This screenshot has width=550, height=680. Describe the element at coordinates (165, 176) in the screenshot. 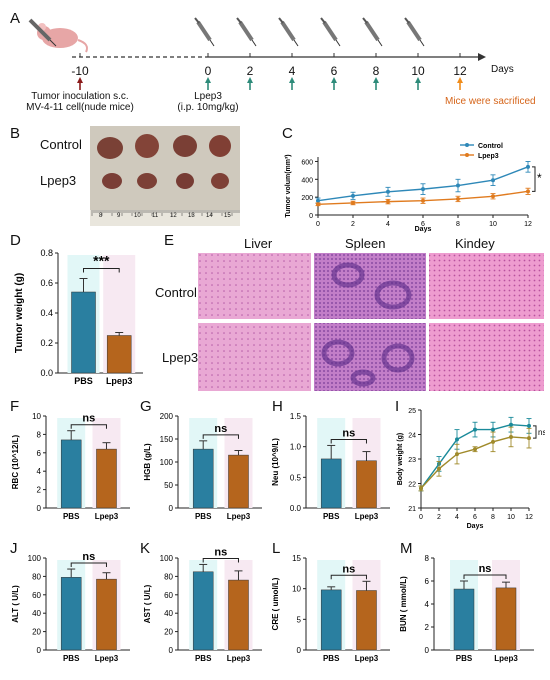

I see `tumor-photo` at that location.